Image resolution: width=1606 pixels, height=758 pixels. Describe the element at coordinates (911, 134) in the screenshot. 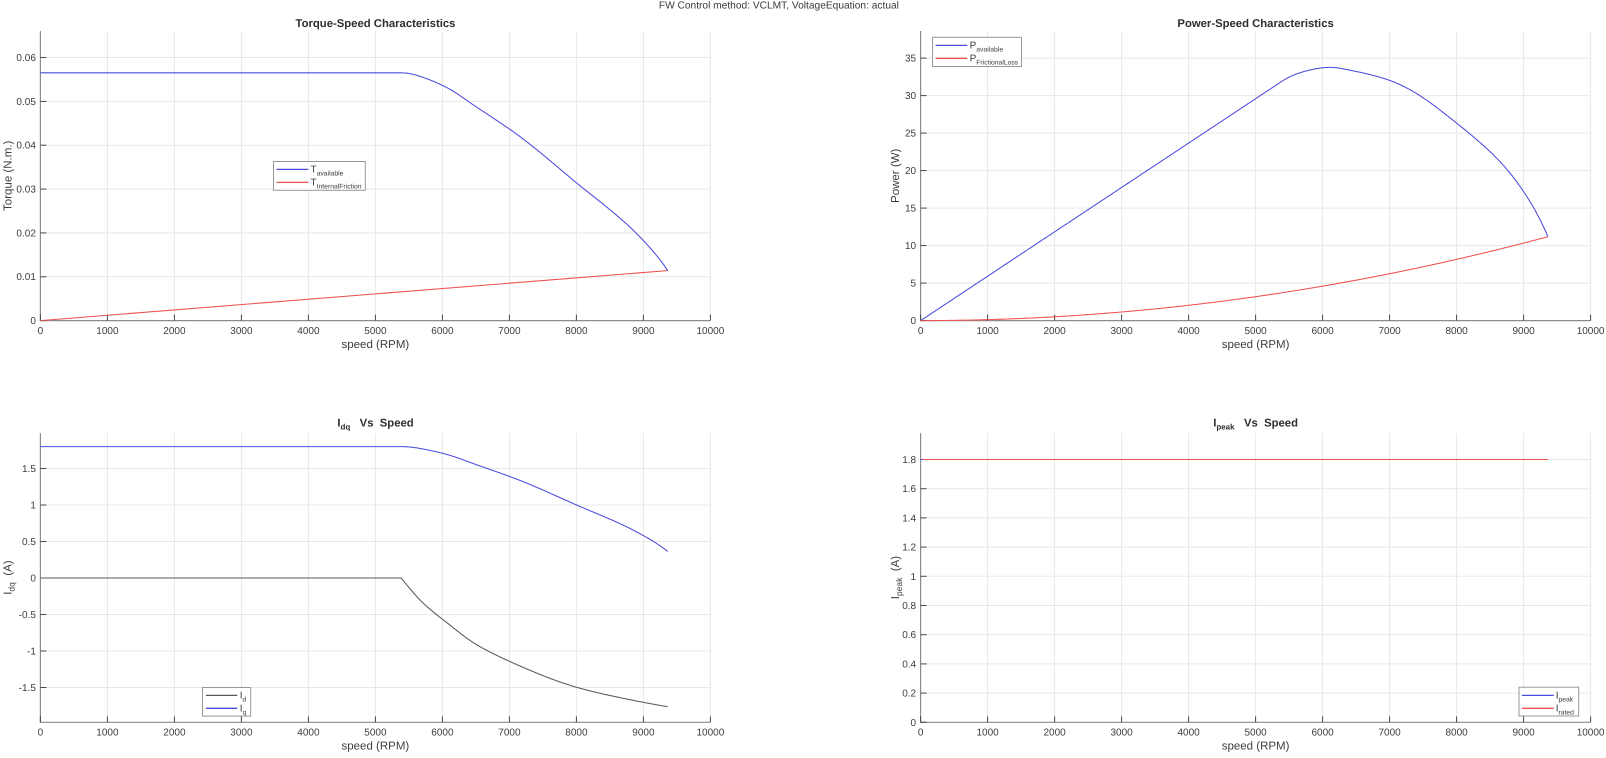

I see `svg-text: 25` at that location.